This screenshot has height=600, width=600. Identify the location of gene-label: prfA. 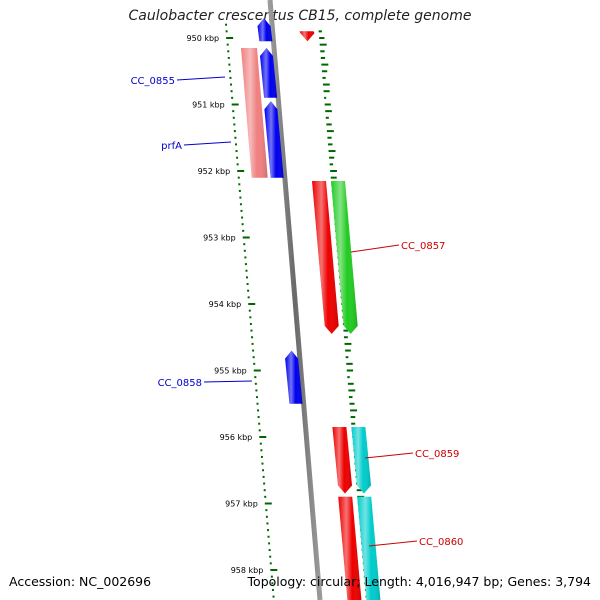
(171, 146).